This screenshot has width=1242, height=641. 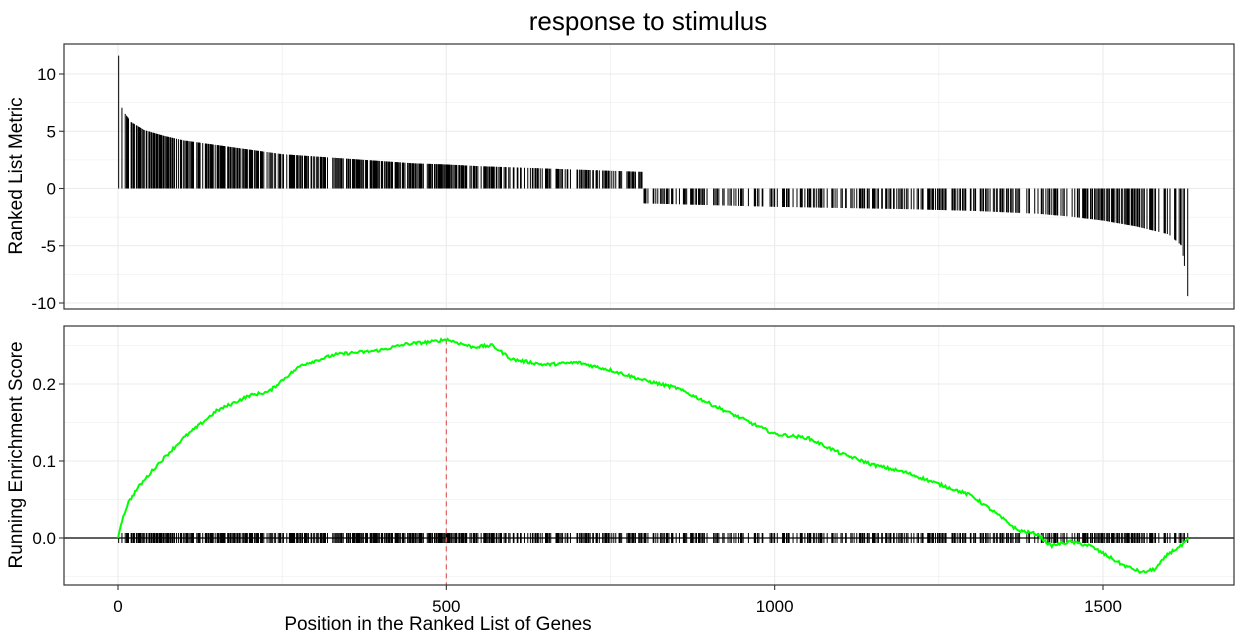 I want to click on top-y-tick-label: 10, so click(x=46, y=74).